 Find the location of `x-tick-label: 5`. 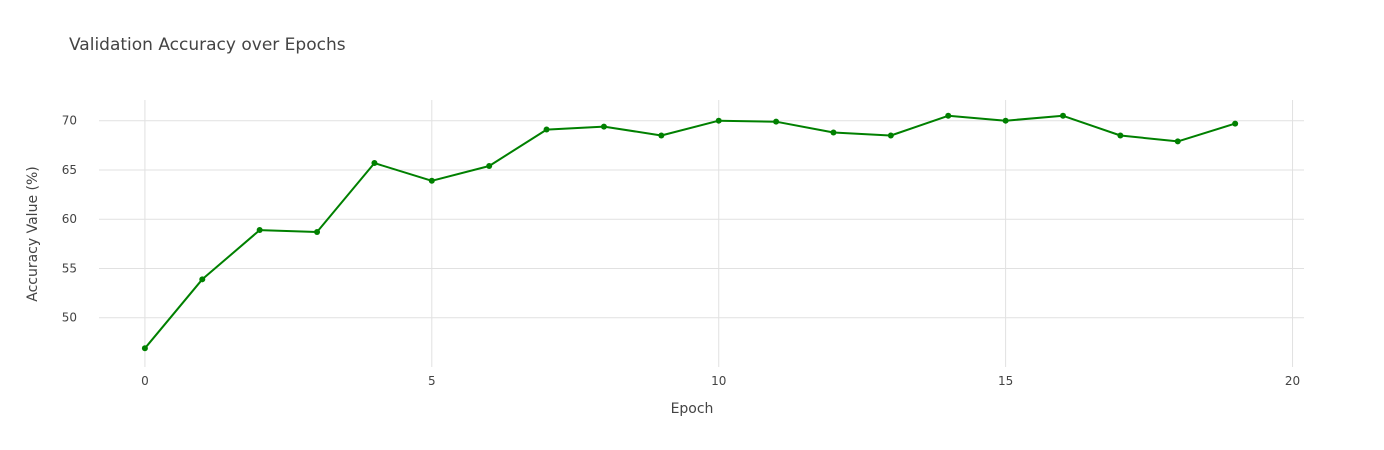

x-tick-label: 5 is located at coordinates (432, 381).